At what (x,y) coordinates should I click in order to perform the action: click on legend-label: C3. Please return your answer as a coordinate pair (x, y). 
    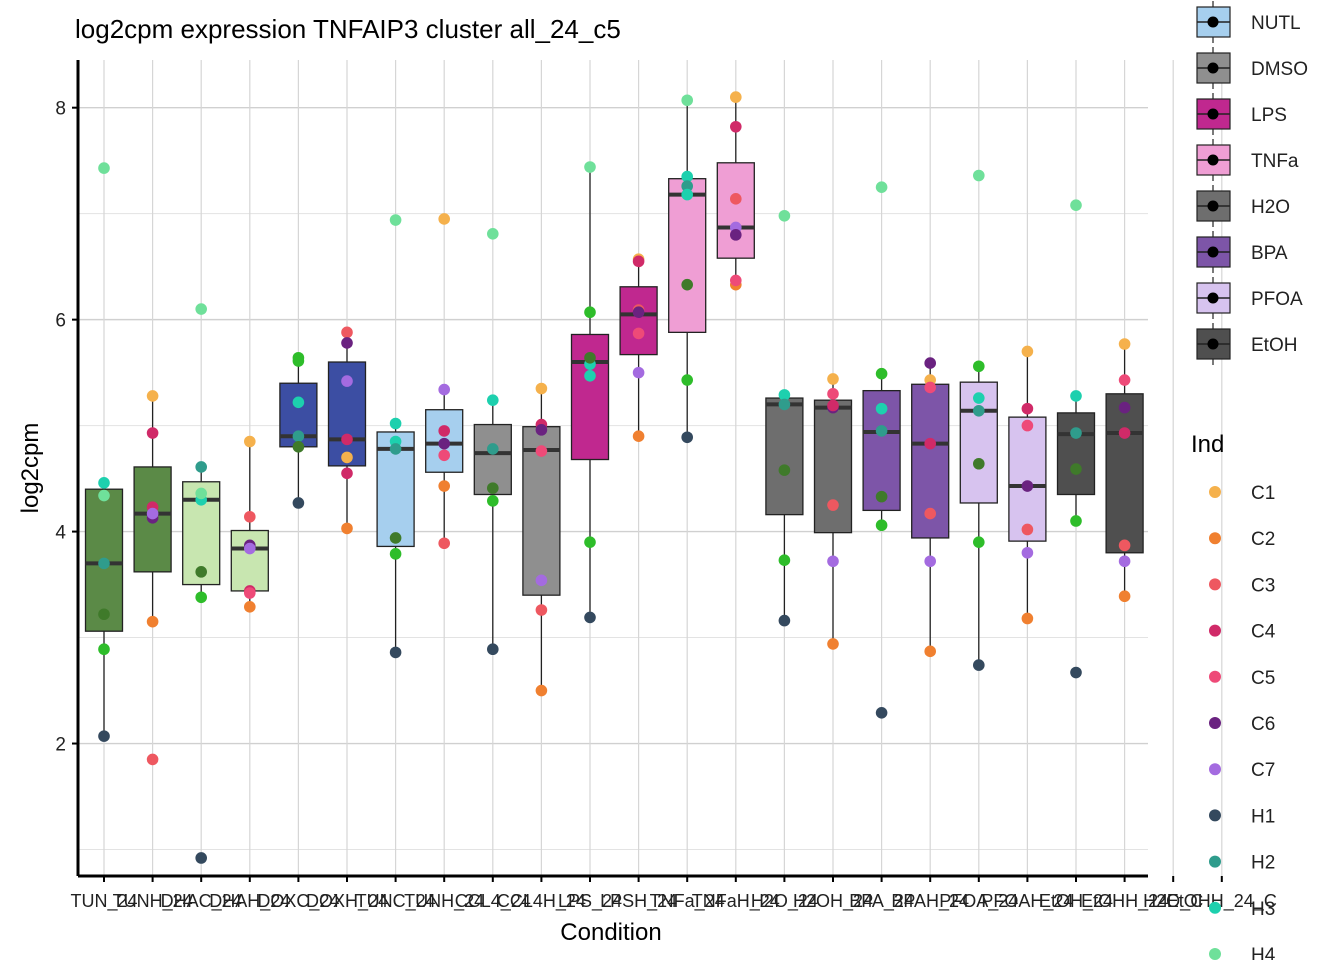
    Looking at the image, I should click on (1263, 585).